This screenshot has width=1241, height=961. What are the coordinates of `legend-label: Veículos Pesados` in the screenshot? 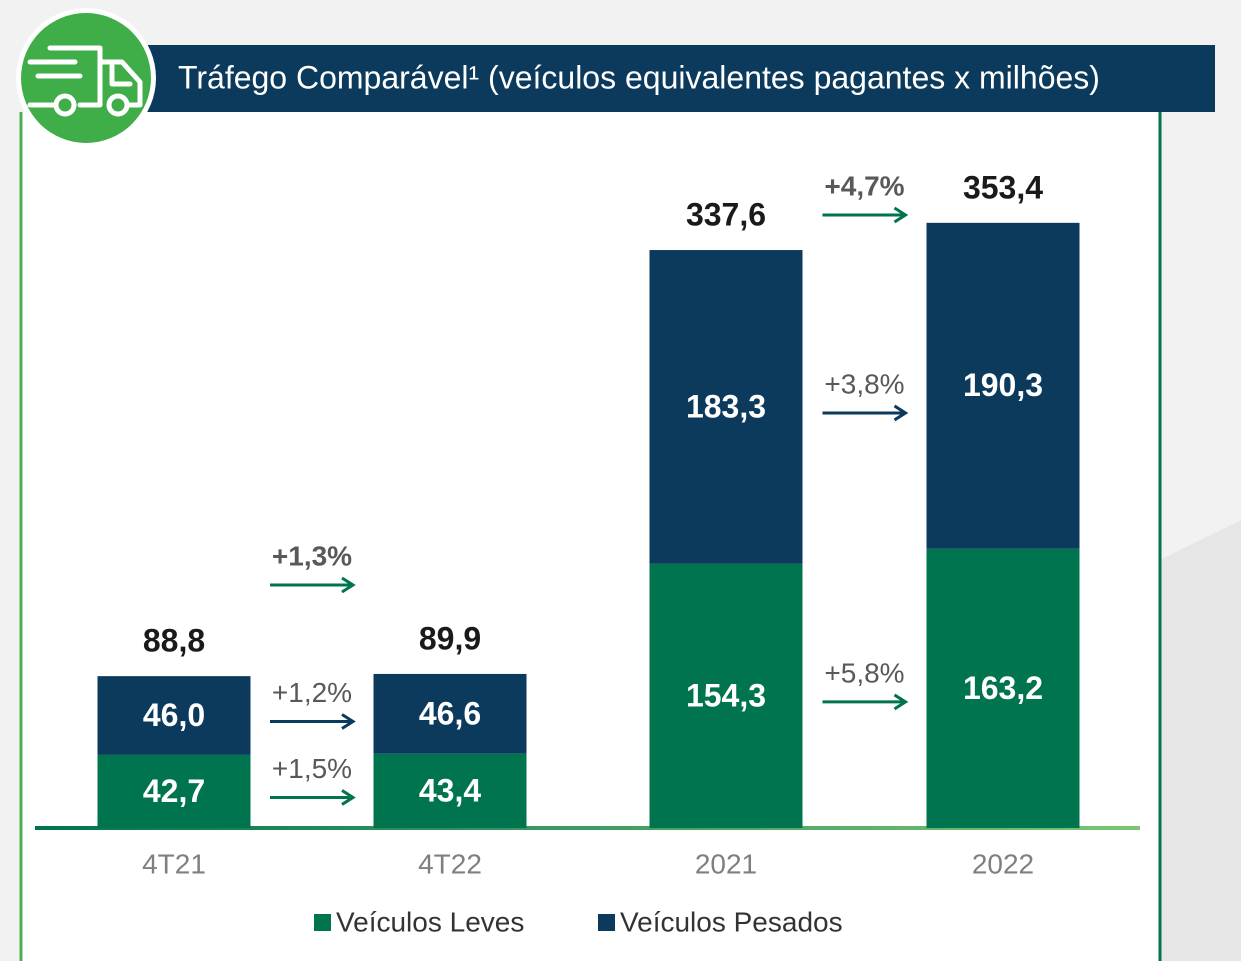 It's located at (731, 921).